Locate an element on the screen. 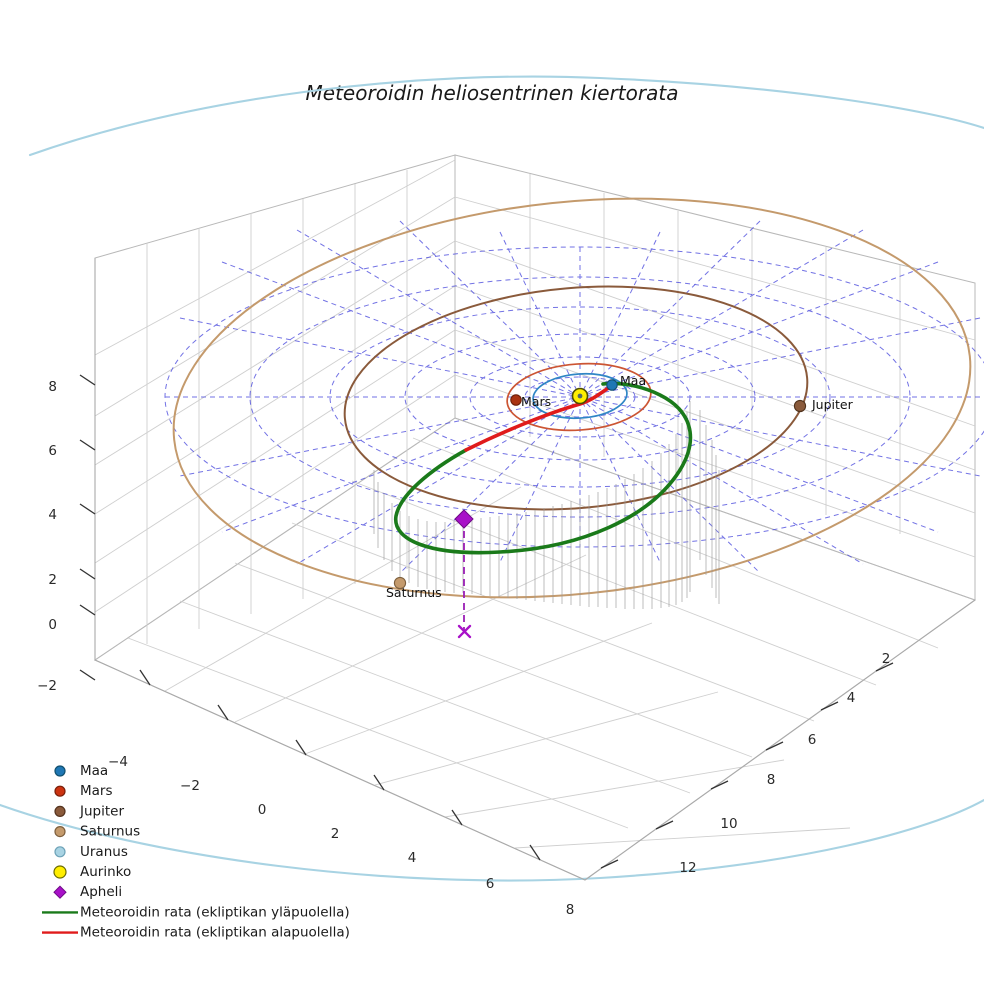 The width and height of the screenshot is (984, 984). legend-marker-maa is located at coordinates (60, 771).